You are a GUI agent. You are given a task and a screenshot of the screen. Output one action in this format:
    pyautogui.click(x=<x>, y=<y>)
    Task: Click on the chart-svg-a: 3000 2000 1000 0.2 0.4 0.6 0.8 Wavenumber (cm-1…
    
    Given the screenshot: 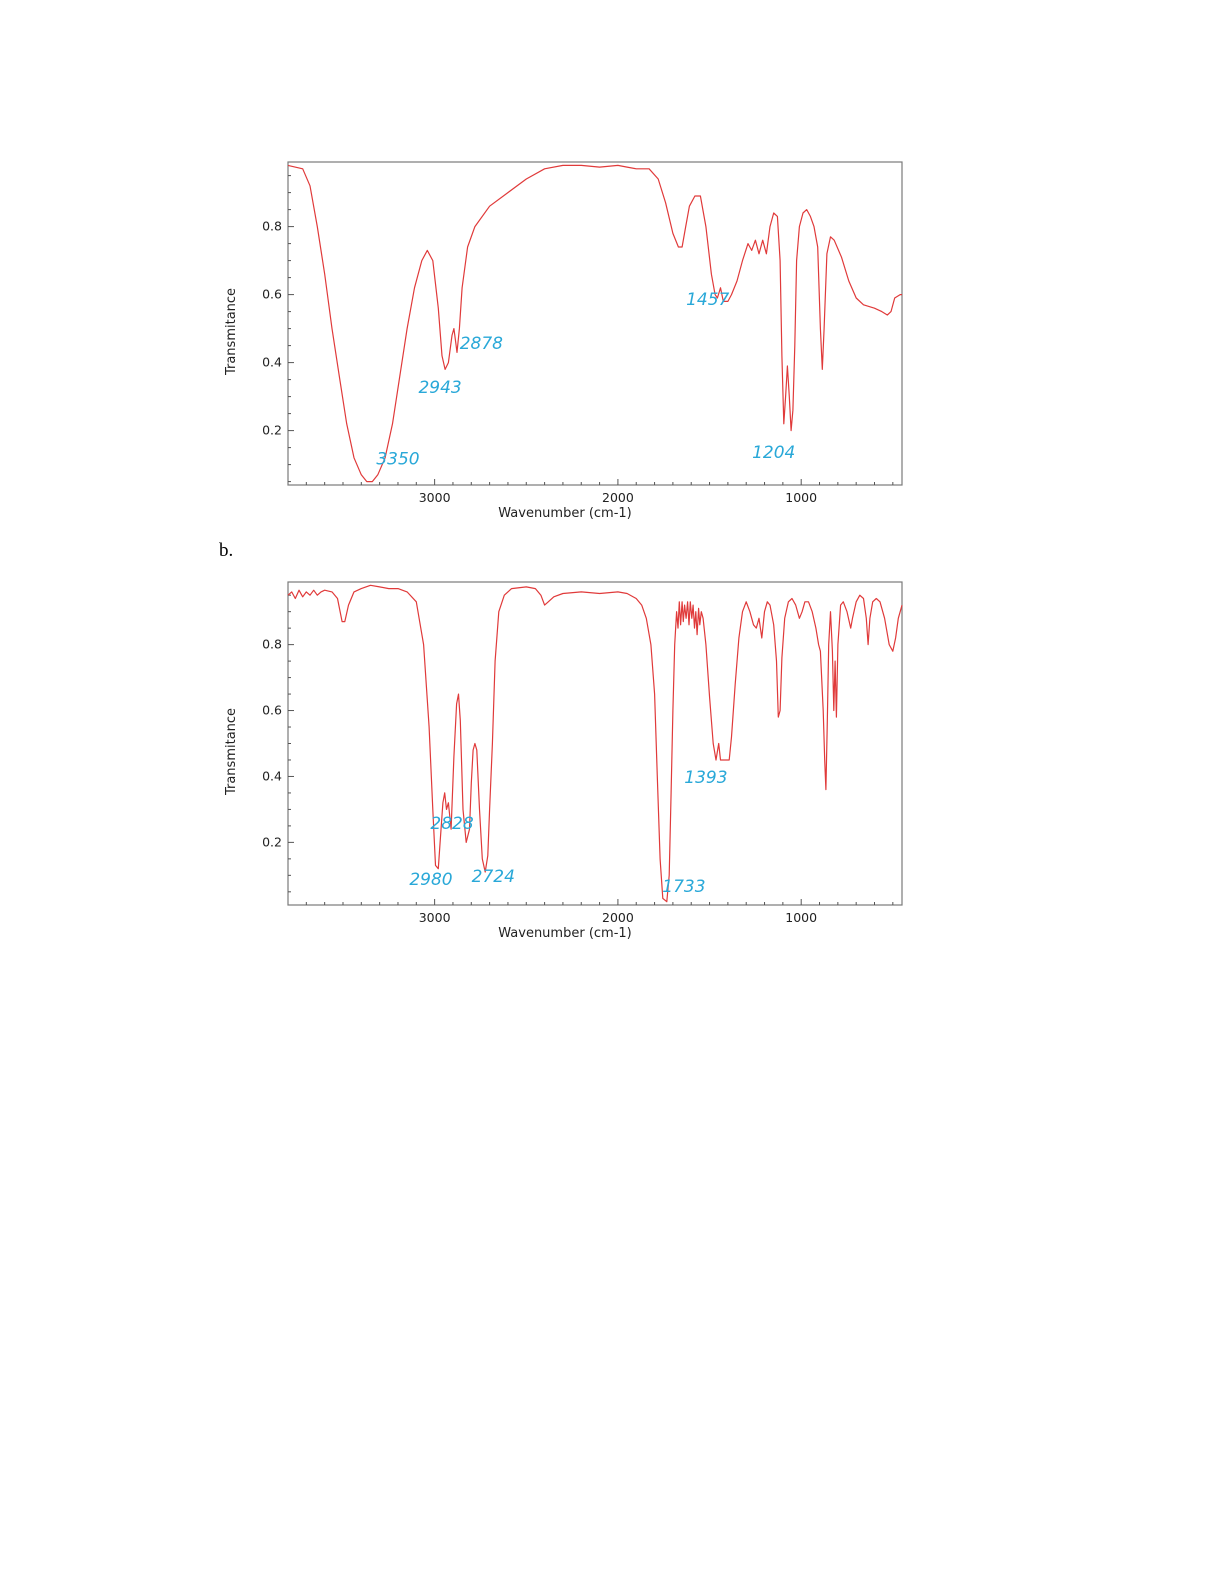 What is the action you would take?
    pyautogui.click(x=563, y=341)
    